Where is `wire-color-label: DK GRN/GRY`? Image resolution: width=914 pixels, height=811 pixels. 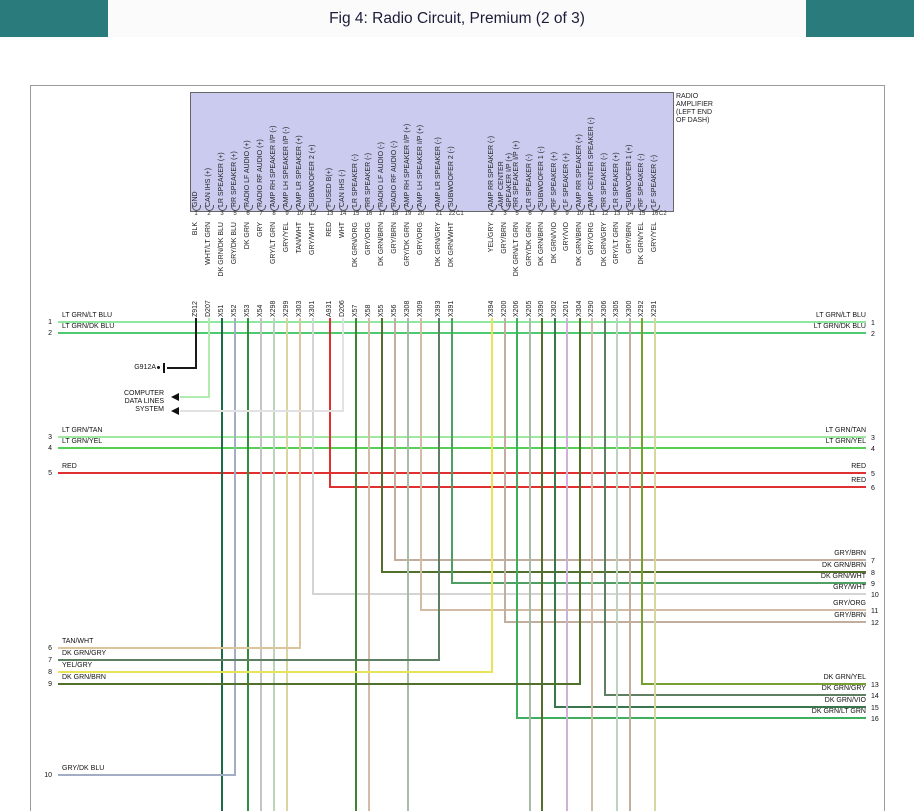
wire-color-label: DK GRN/GRY is located at coordinates (604, 244).